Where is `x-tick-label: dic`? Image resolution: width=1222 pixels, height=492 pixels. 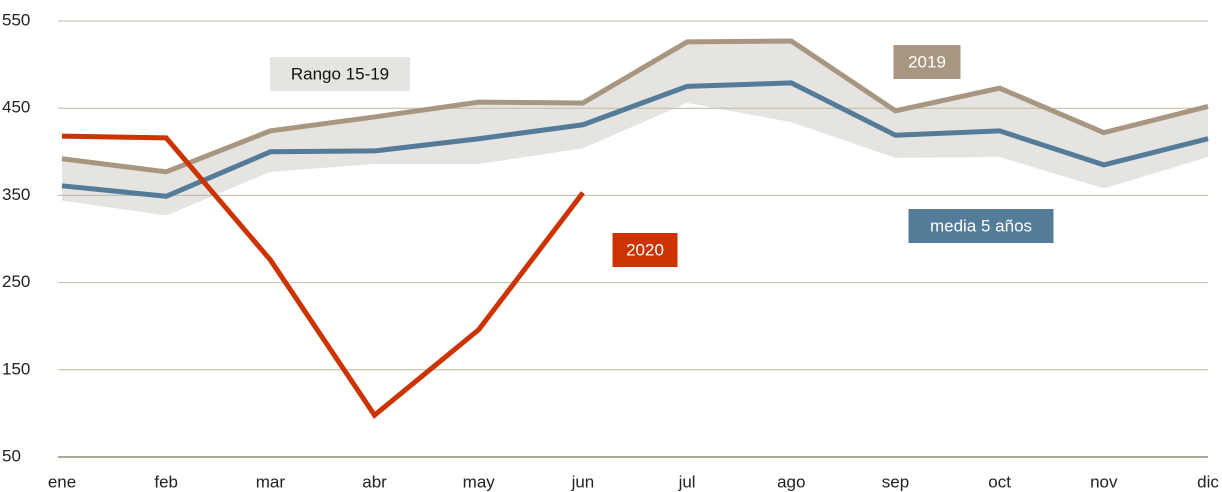
x-tick-label: dic is located at coordinates (1208, 481).